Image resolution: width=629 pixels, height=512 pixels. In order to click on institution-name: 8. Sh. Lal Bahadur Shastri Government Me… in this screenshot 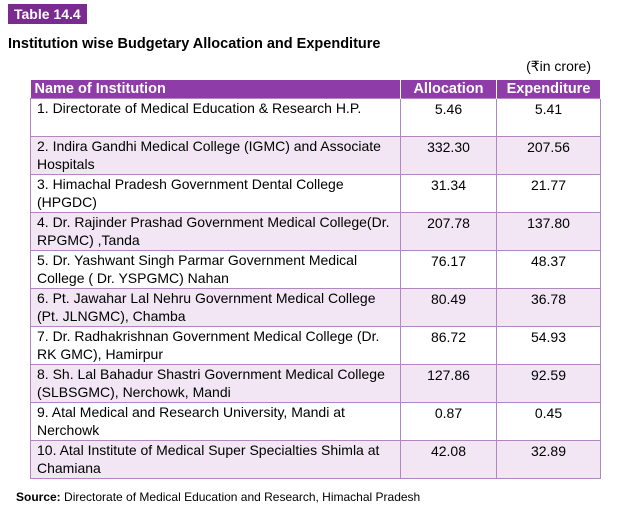, I will do `click(215, 383)`.